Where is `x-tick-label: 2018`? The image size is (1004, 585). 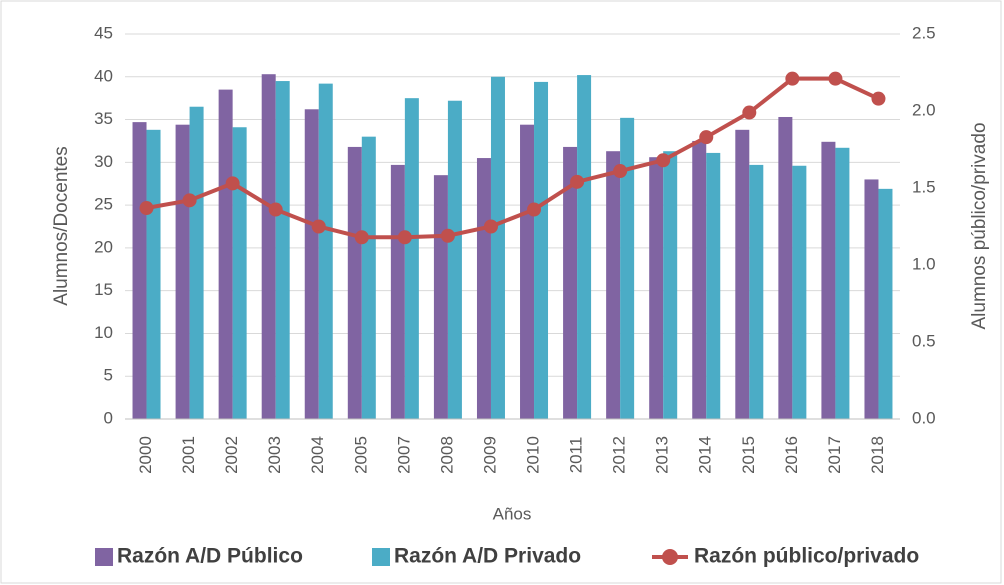 x-tick-label: 2018 is located at coordinates (877, 455).